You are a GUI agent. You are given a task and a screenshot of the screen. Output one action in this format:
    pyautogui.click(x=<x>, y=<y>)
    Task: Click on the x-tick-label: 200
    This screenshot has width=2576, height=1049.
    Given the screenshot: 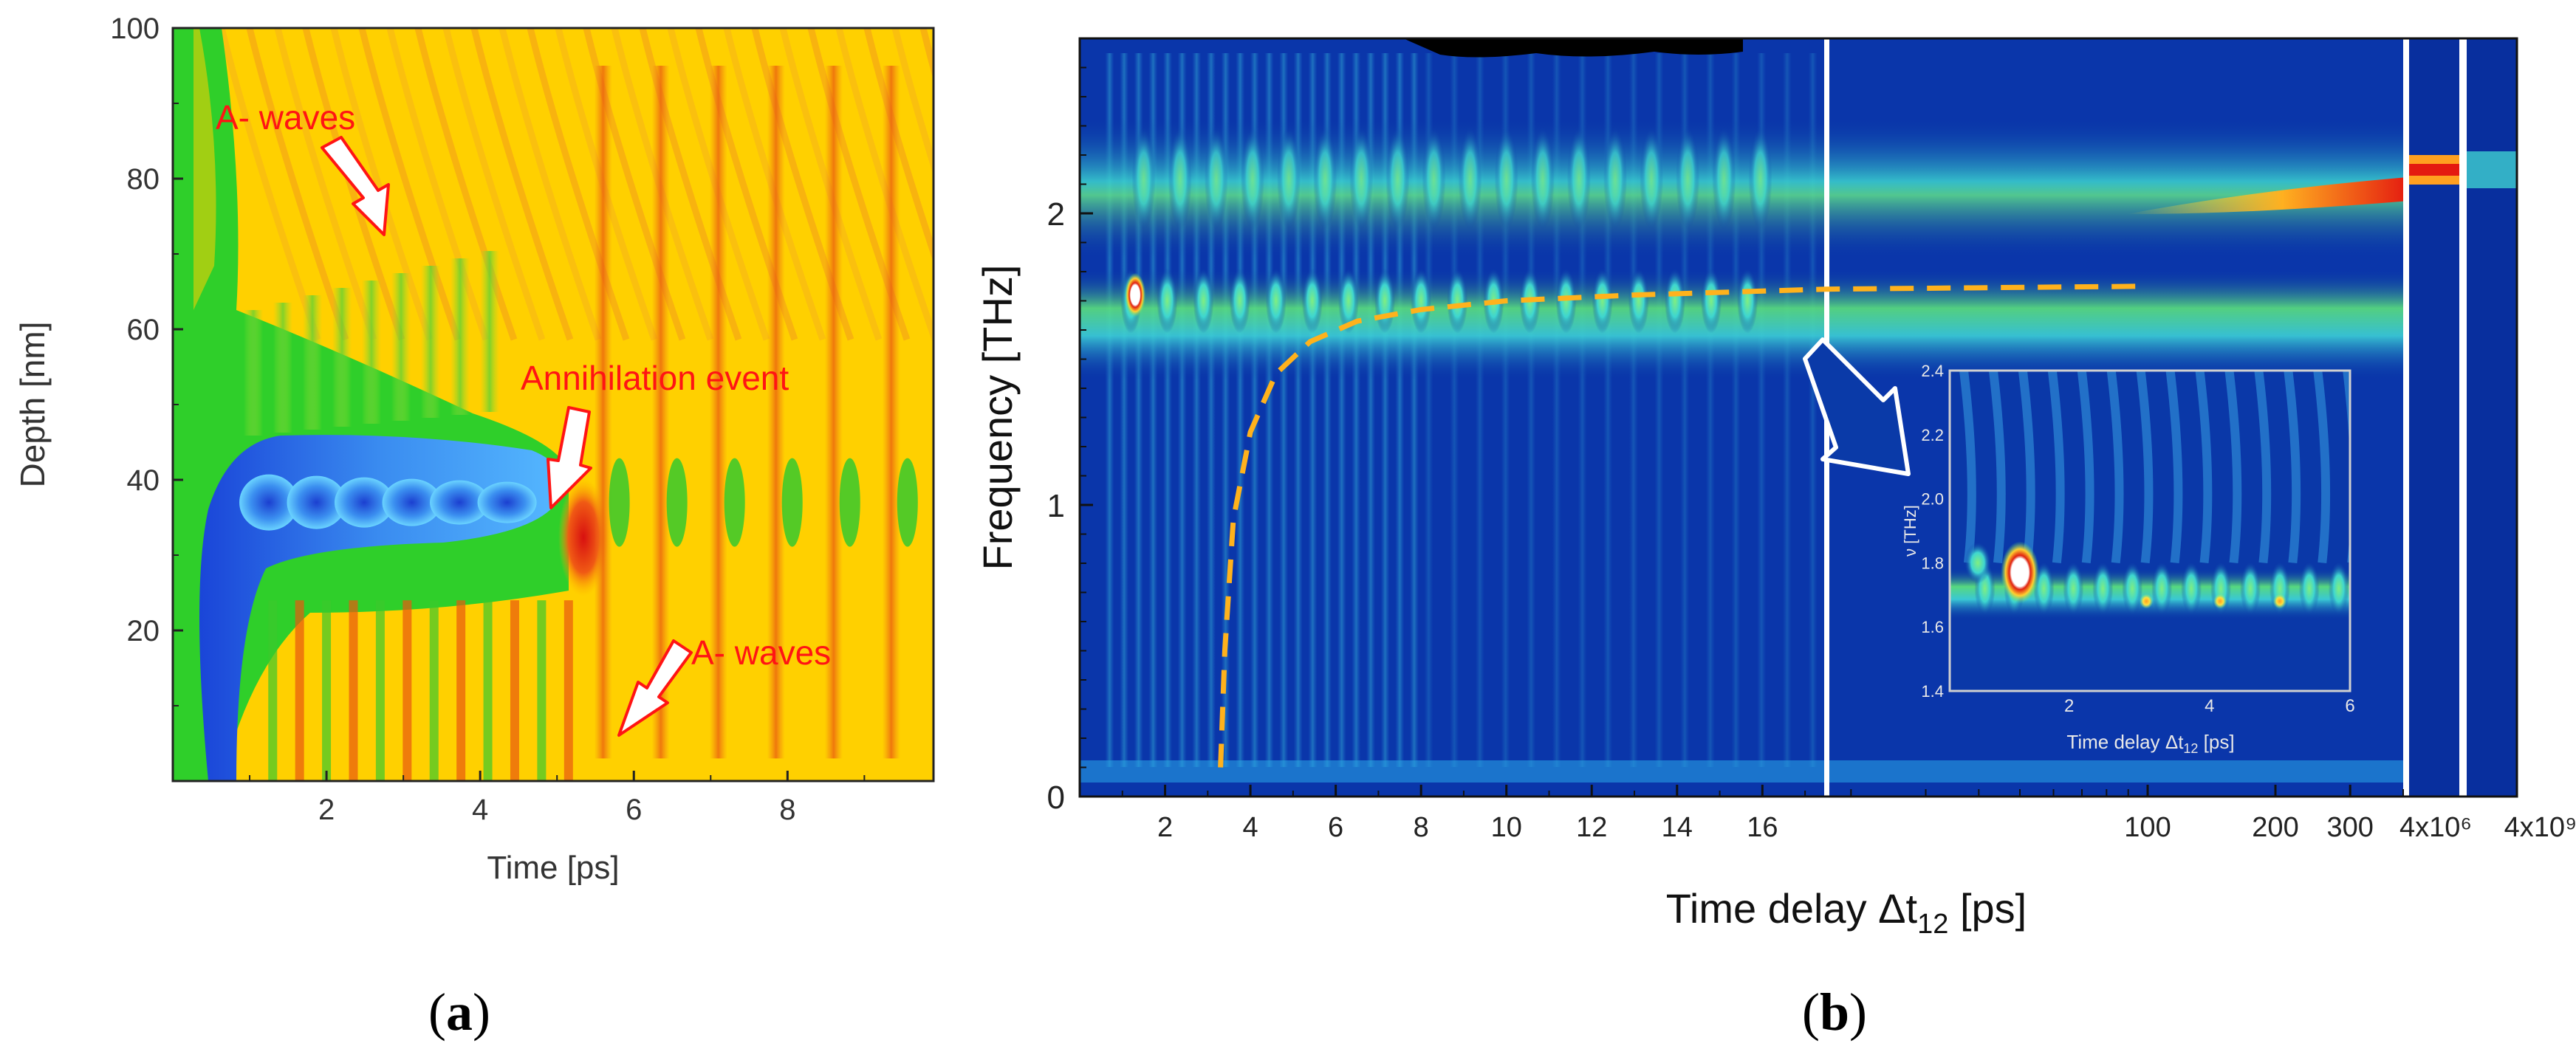 What is the action you would take?
    pyautogui.click(x=2275, y=827)
    